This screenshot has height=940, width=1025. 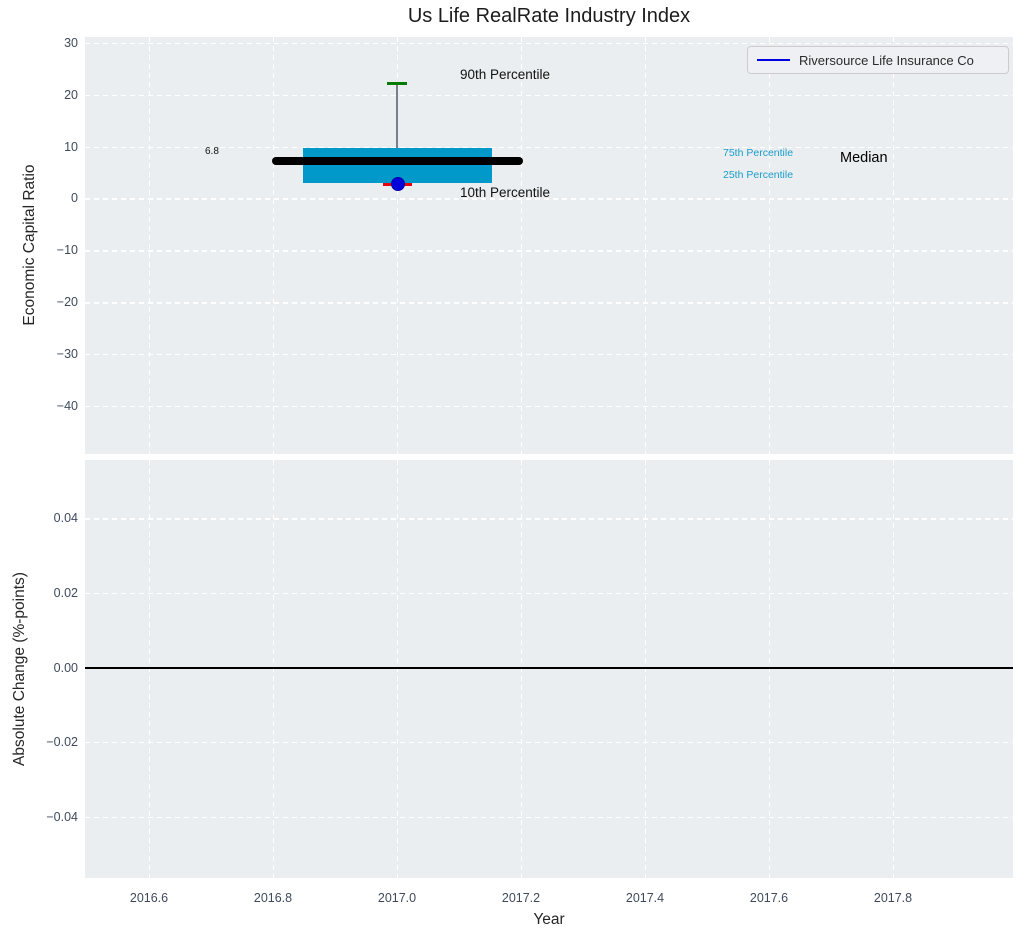 What do you see at coordinates (62, 816) in the screenshot?
I see `y-tick-label: −0.04` at bounding box center [62, 816].